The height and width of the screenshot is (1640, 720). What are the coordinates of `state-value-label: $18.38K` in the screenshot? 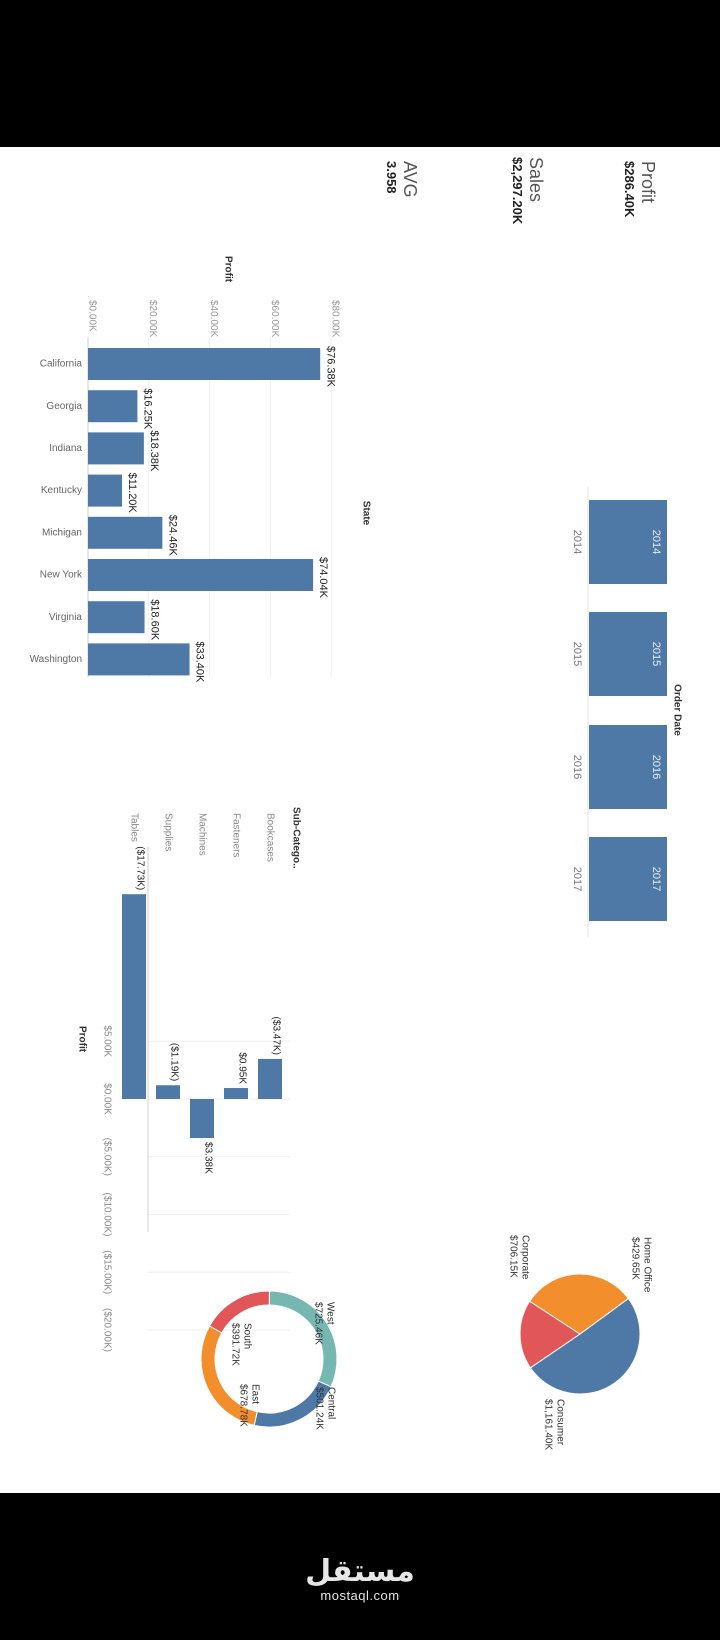 It's located at (154, 451).